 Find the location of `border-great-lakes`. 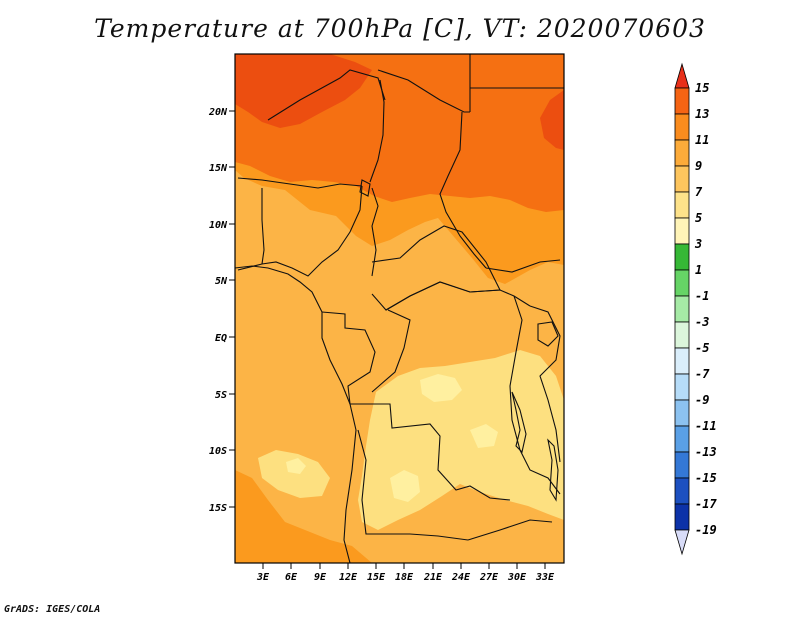

border-great-lakes is located at coordinates (535, 395).